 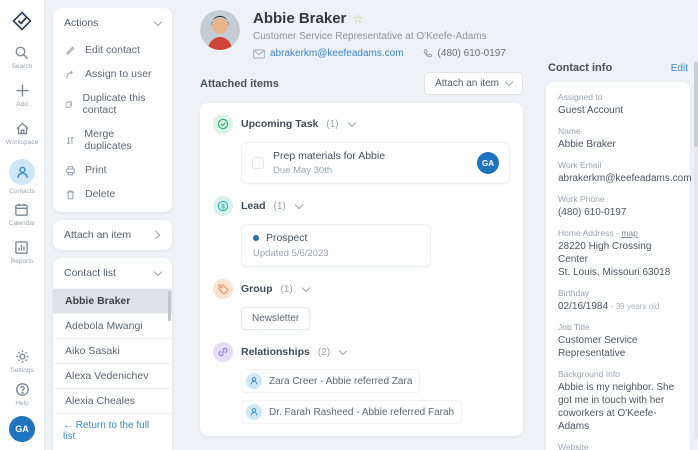 What do you see at coordinates (467, 83) in the screenshot?
I see `attach-button-label: Attach an item` at bounding box center [467, 83].